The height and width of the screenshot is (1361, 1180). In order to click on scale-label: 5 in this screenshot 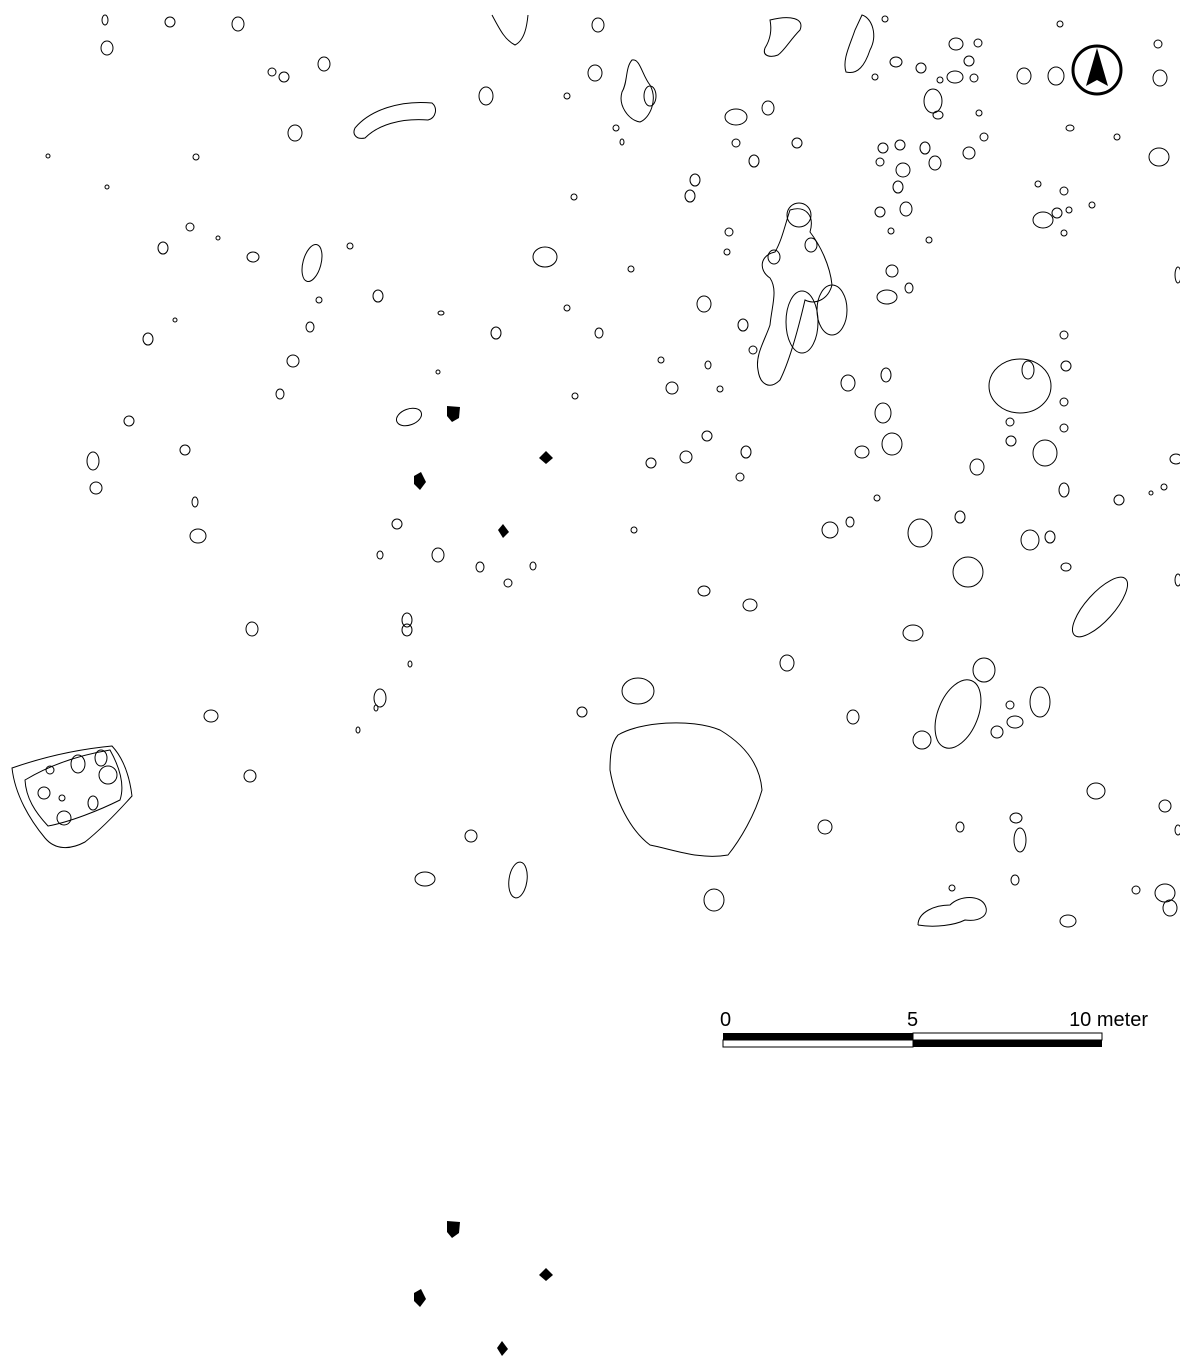, I will do `click(912, 1020)`.